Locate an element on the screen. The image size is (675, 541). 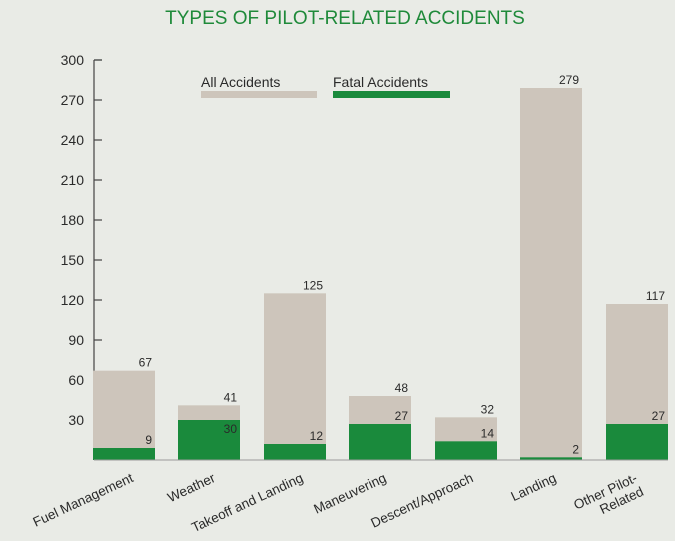
category-label: Weather is located at coordinates (191, 487).